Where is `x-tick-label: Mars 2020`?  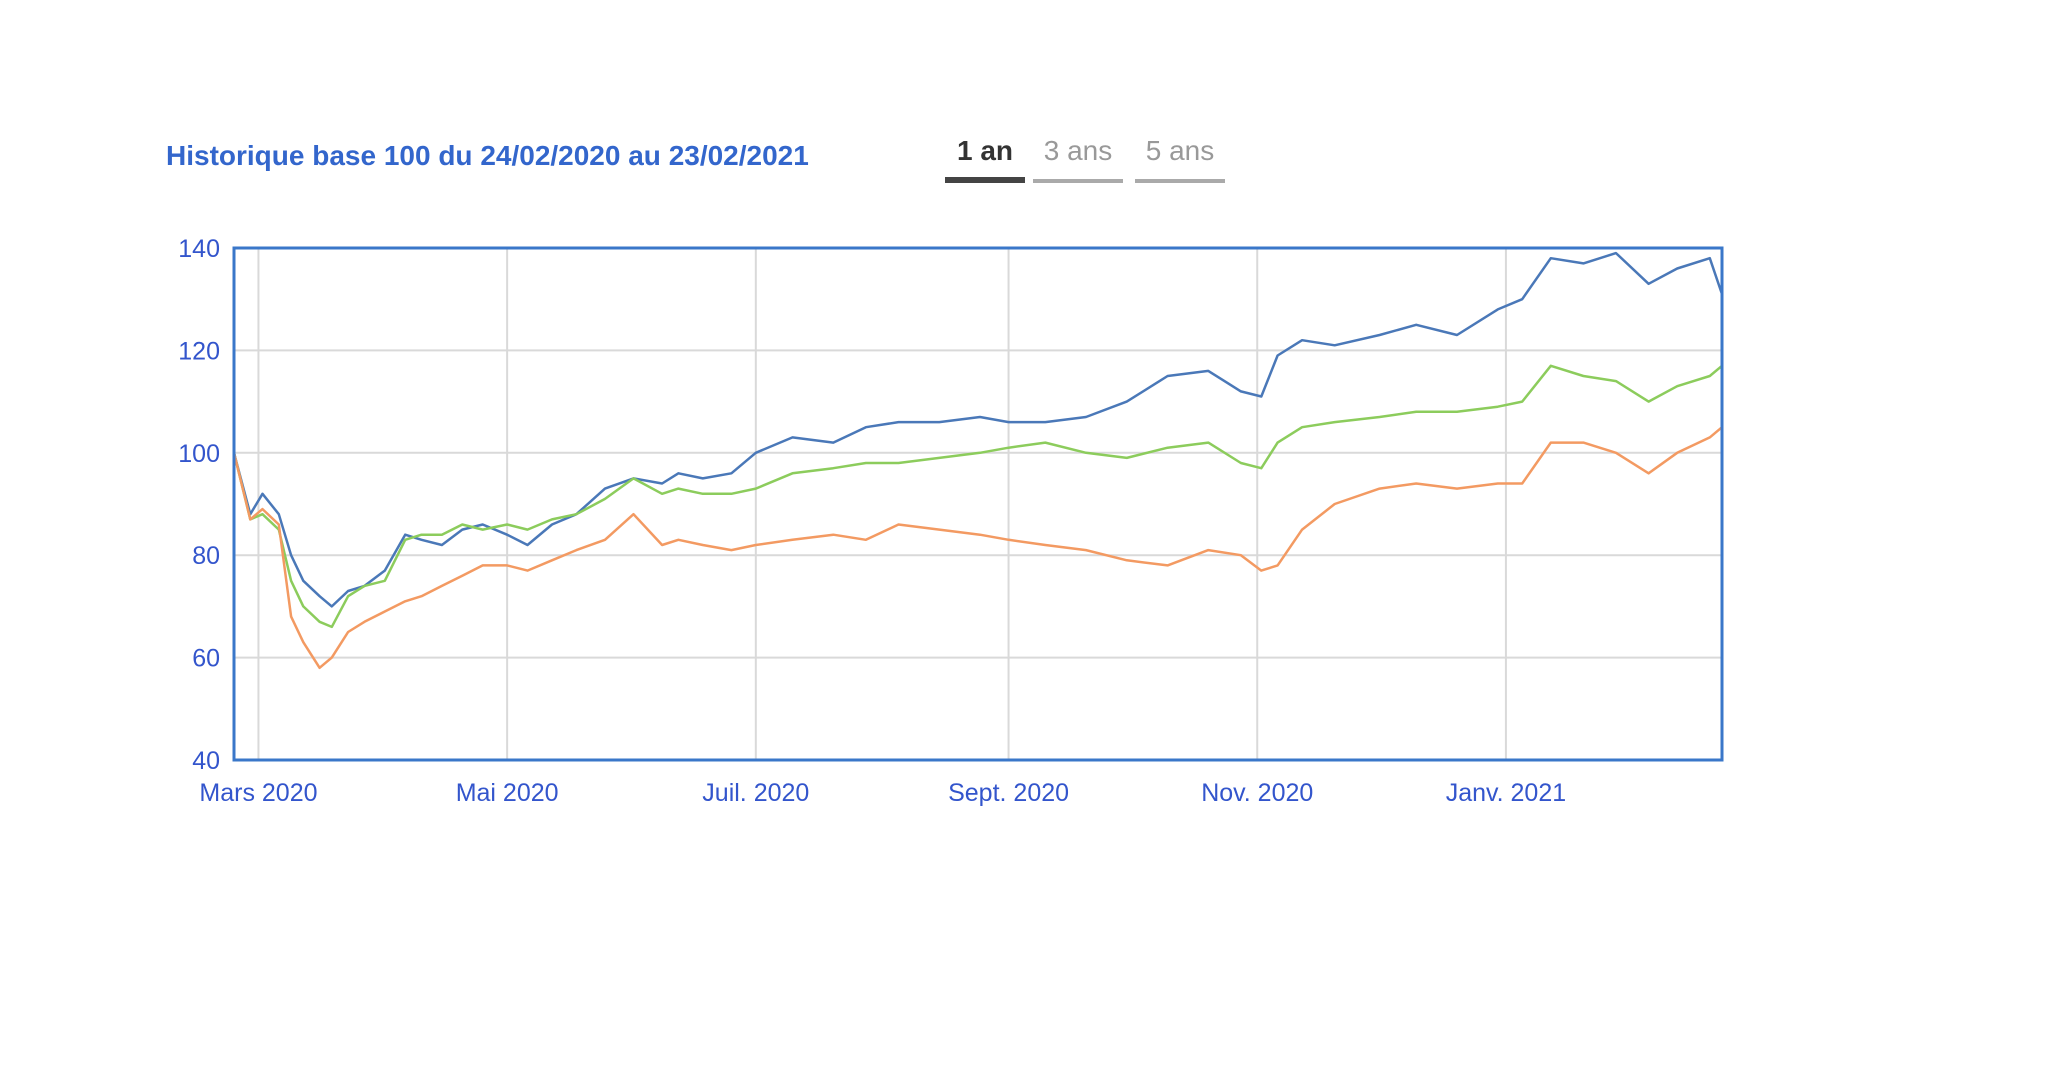 x-tick-label: Mars 2020 is located at coordinates (258, 793).